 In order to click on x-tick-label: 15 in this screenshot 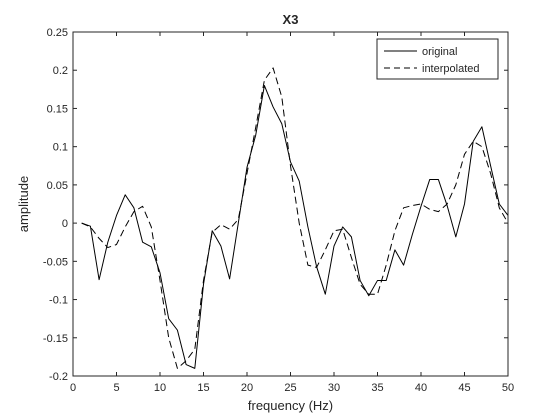, I will do `click(203, 388)`.